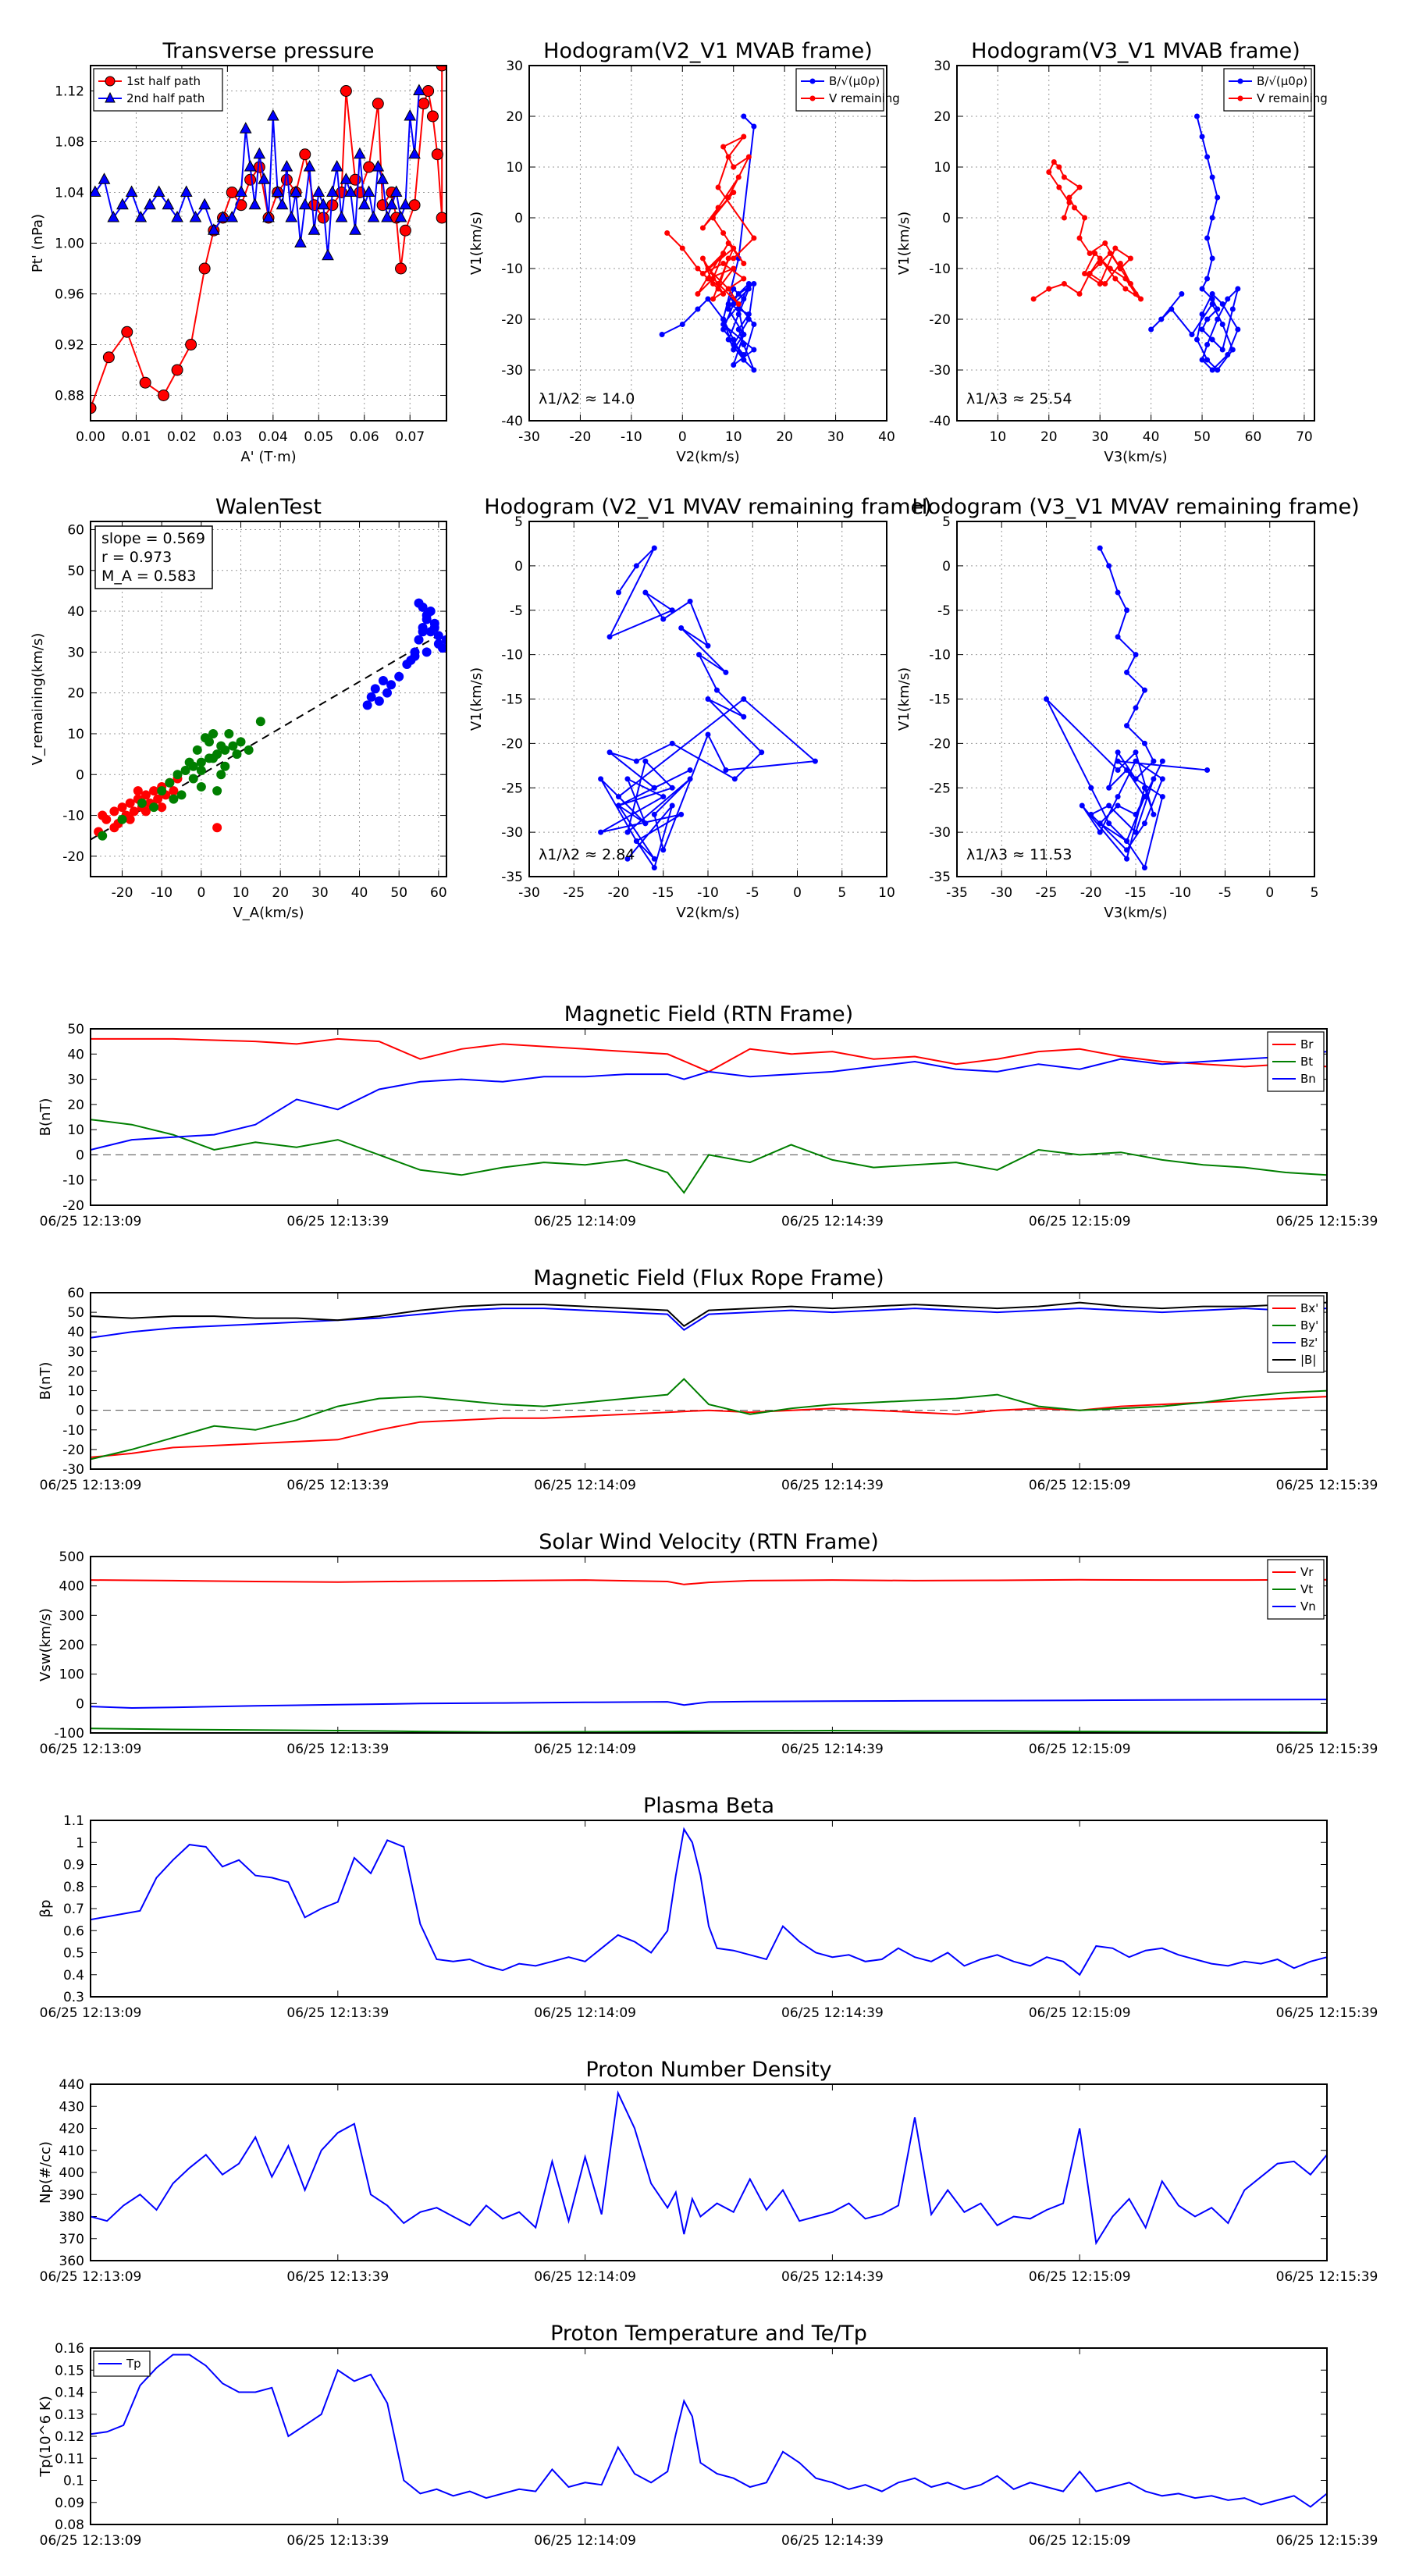 The width and height of the screenshot is (1405, 2576). What do you see at coordinates (73, 1976) in the screenshot?
I see `y-tick-label: 0.4` at bounding box center [73, 1976].